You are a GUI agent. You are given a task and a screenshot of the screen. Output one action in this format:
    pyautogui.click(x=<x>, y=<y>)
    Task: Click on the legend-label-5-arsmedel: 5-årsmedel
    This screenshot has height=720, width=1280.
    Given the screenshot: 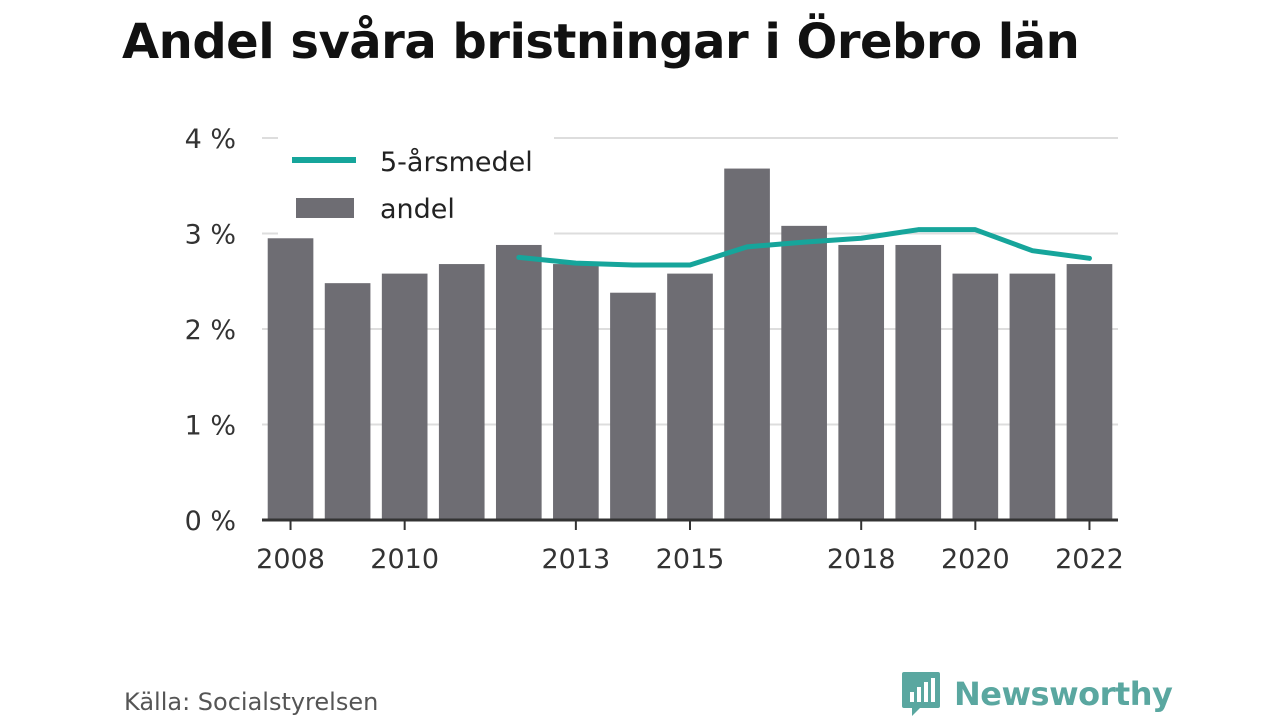 What is the action you would take?
    pyautogui.click(x=456, y=162)
    